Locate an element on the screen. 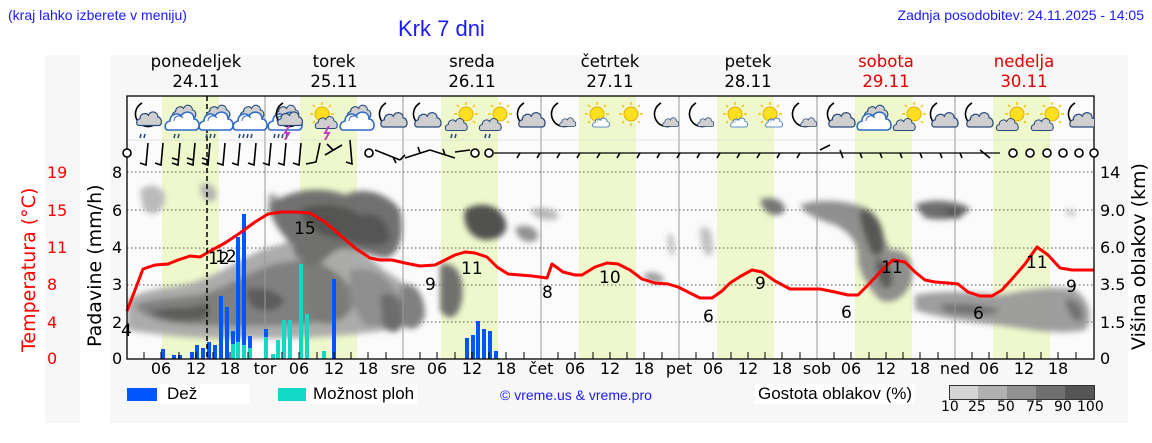 The width and height of the screenshot is (1152, 443). temp-tick: 0 is located at coordinates (52, 358).